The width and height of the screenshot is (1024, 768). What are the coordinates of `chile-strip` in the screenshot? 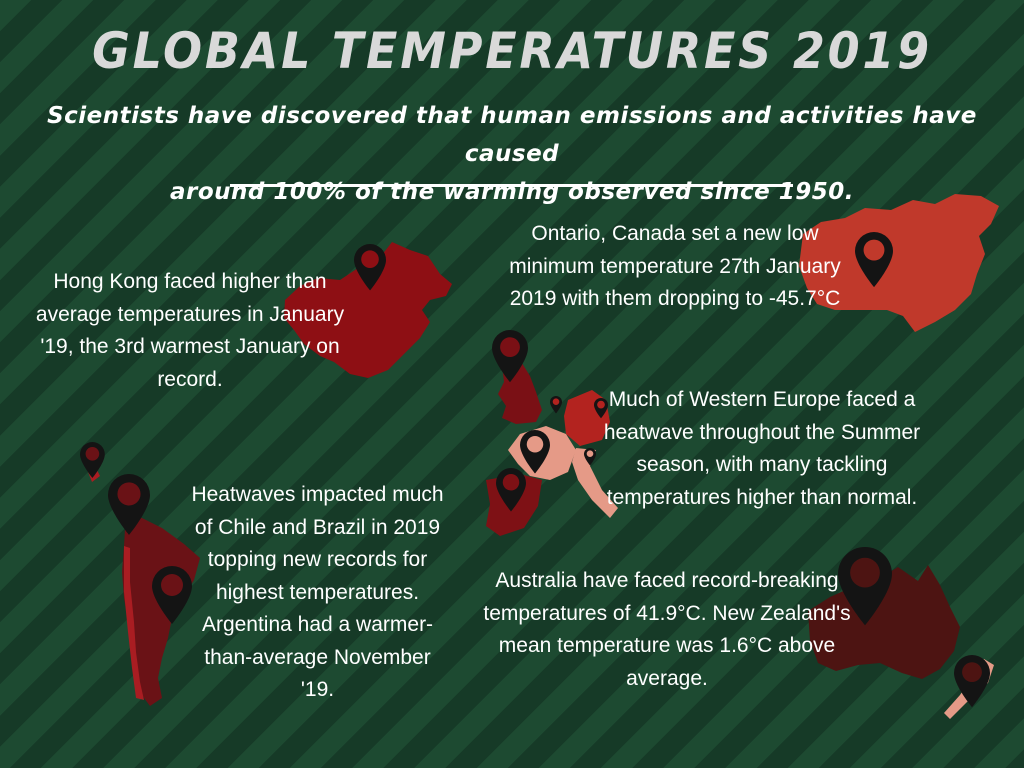 It's located at (134, 623).